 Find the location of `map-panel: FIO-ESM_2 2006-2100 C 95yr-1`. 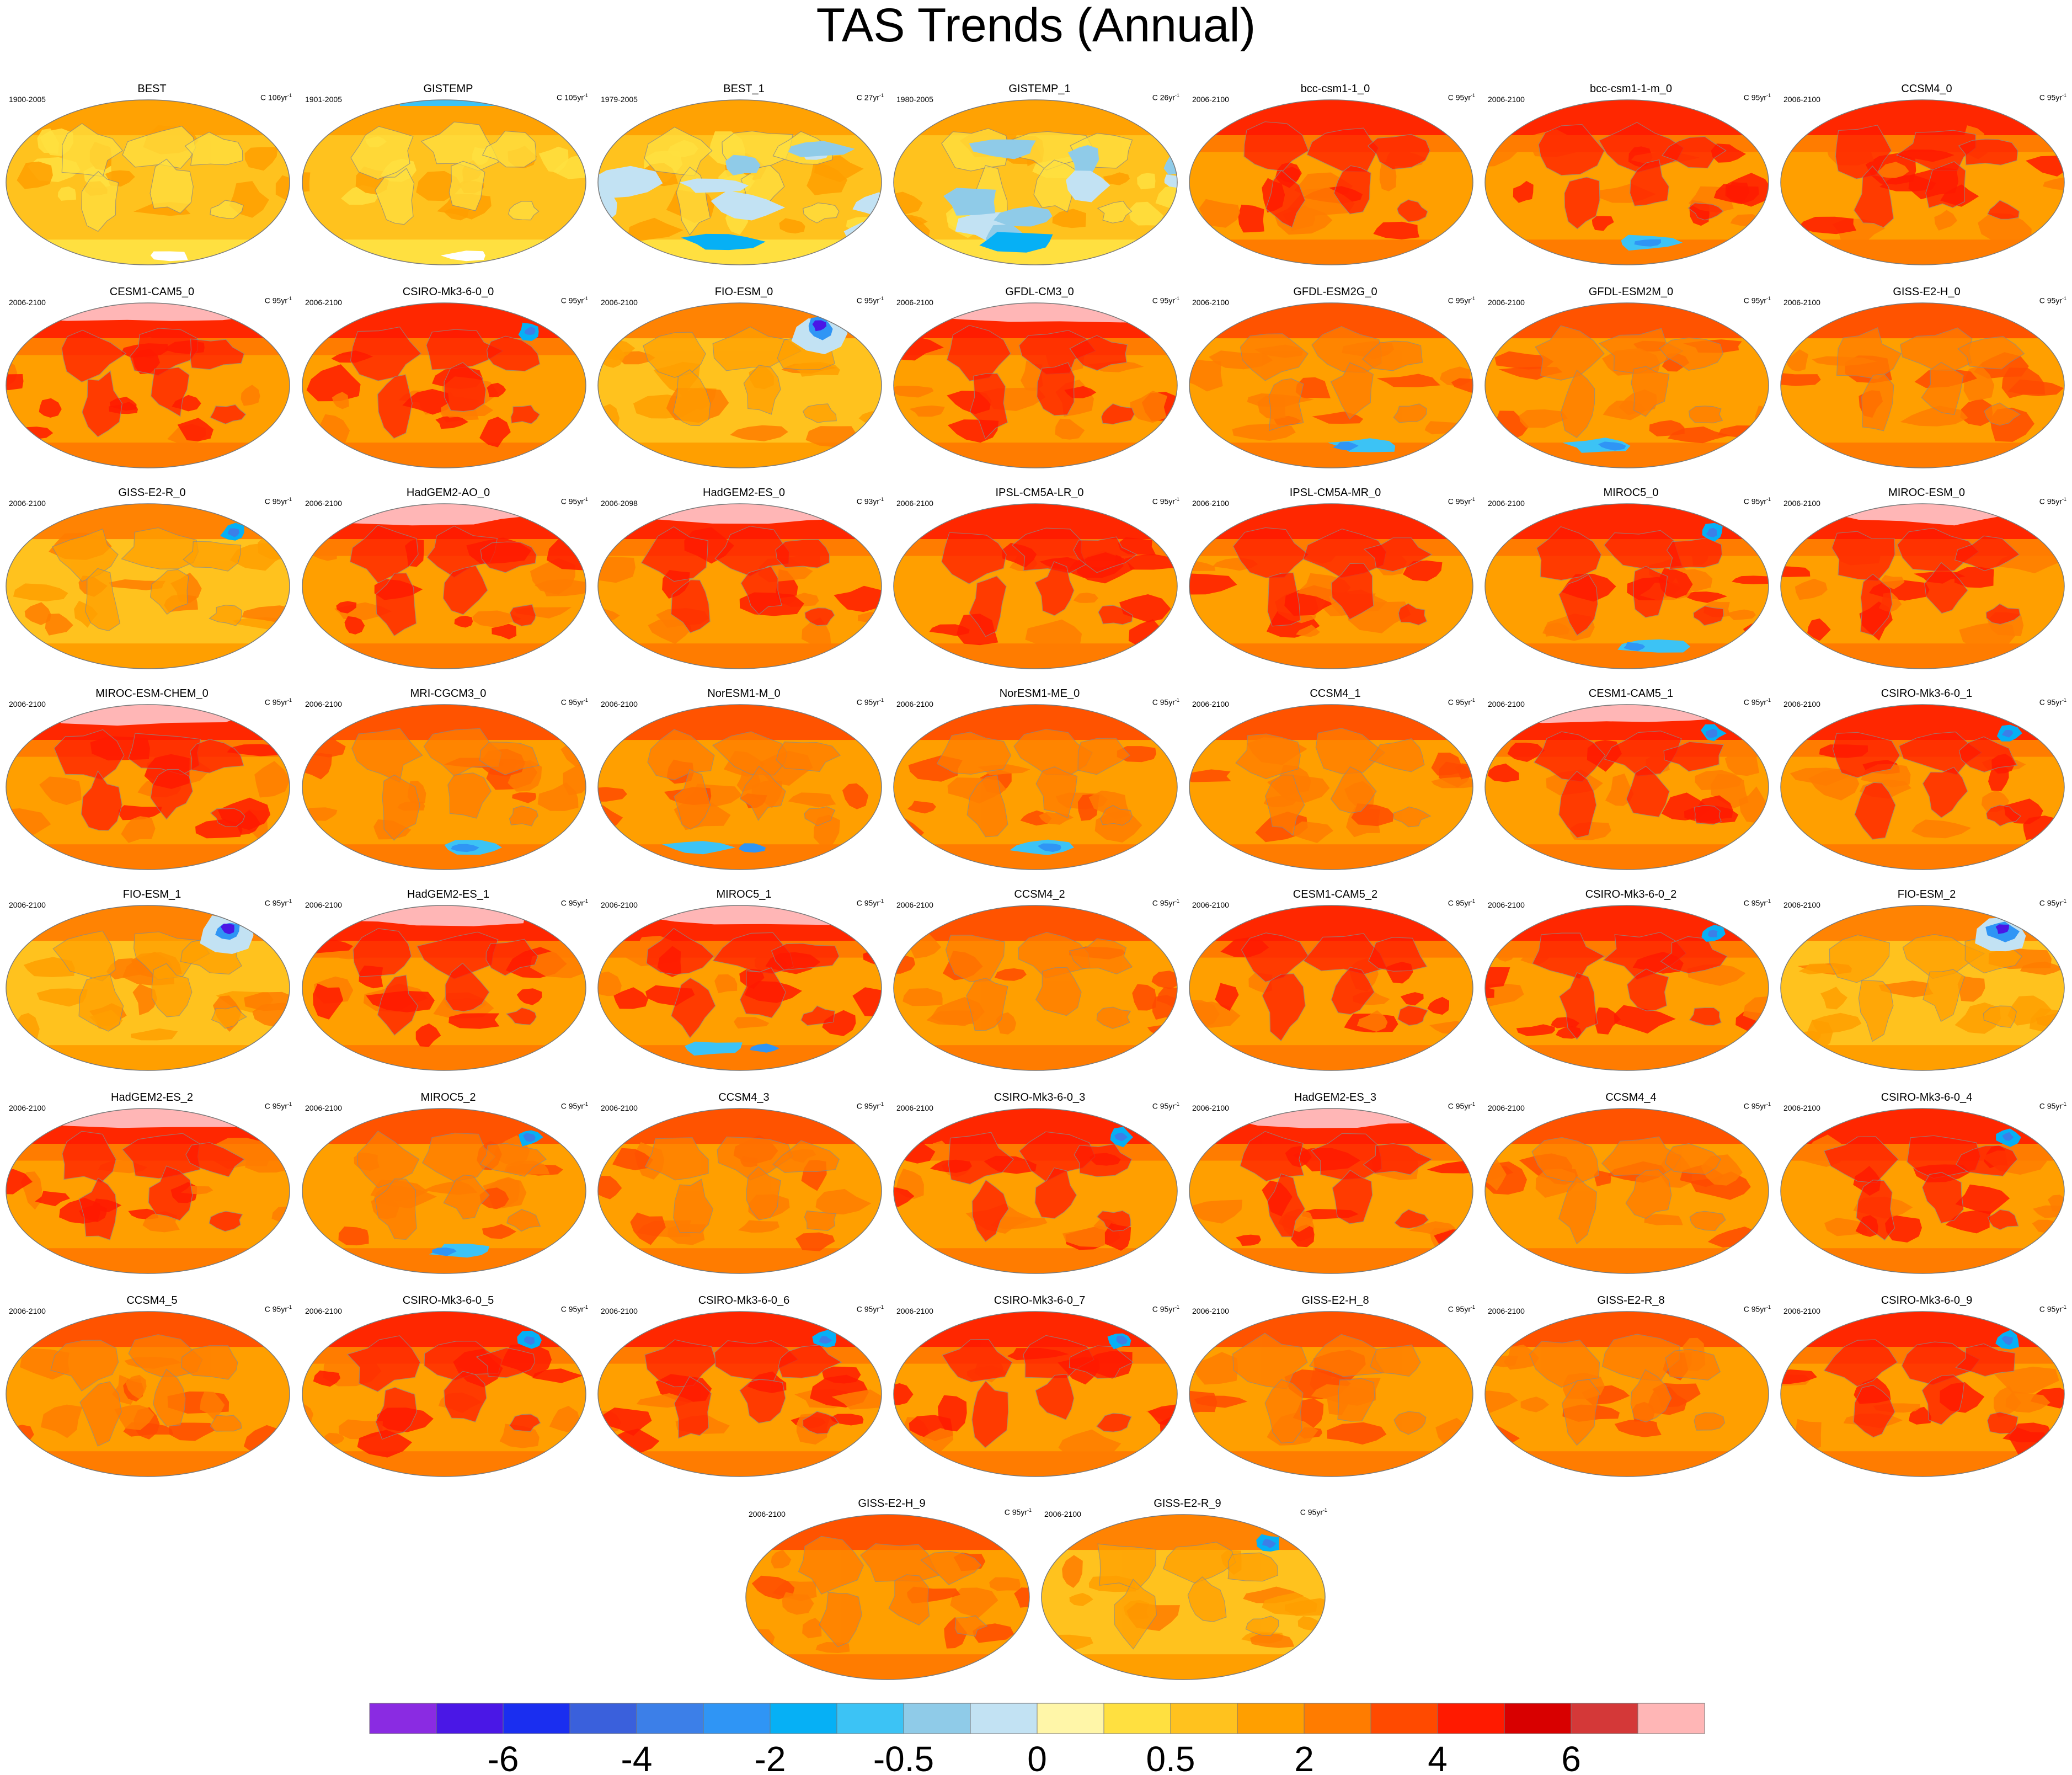

map-panel: FIO-ESM_2 2006-2100 C 95yr-1 is located at coordinates (1926, 986).